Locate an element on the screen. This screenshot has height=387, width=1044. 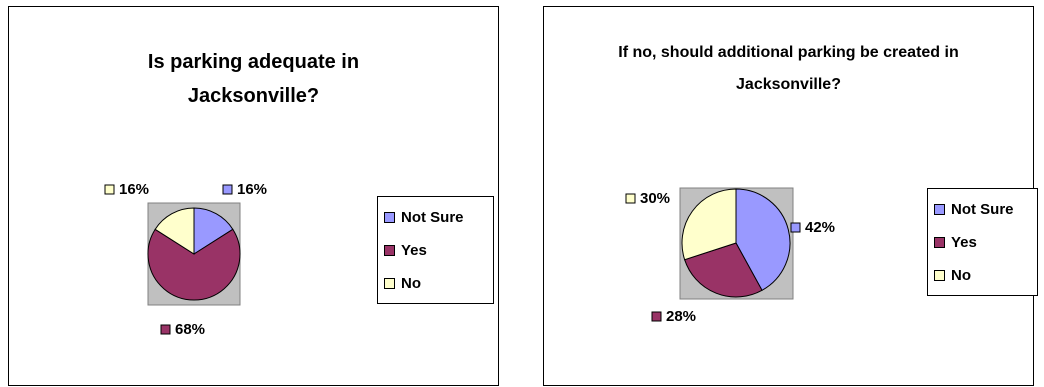
data-label-no: 16% is located at coordinates (126, 189).